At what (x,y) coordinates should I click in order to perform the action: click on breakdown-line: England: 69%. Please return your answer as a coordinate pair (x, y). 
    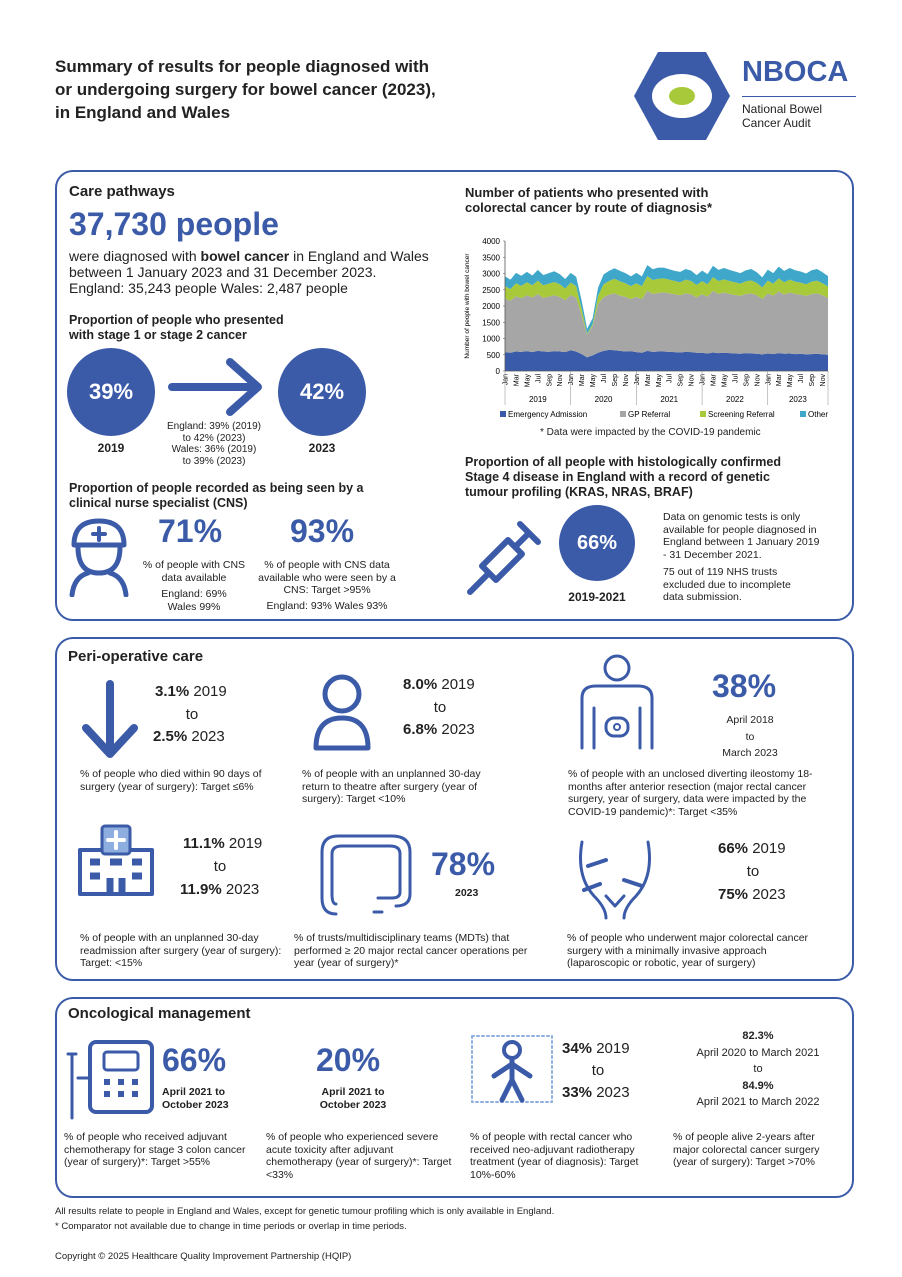
    Looking at the image, I should click on (194, 594).